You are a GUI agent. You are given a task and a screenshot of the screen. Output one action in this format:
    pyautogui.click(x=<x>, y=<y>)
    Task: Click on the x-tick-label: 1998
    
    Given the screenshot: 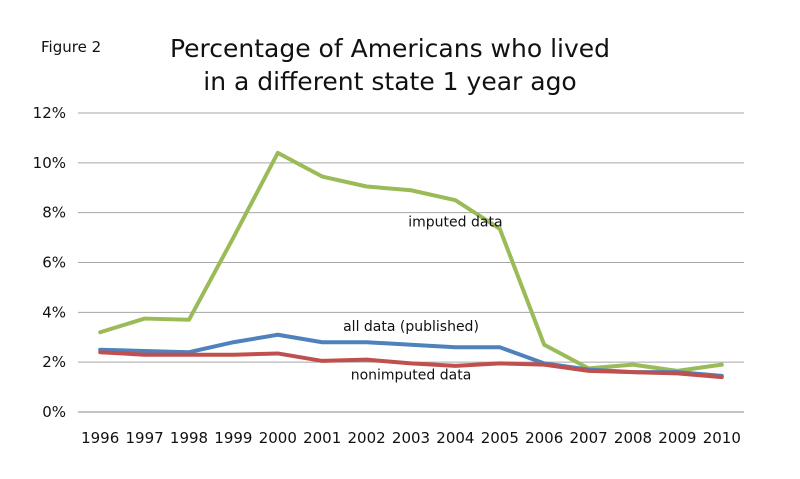 What is the action you would take?
    pyautogui.click(x=189, y=438)
    